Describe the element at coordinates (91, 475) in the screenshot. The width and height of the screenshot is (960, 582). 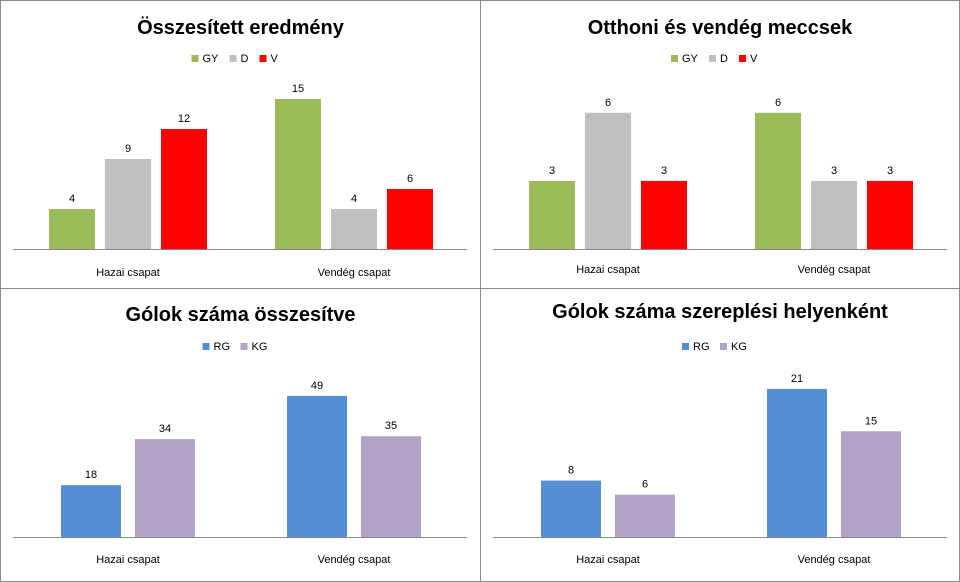
I see `data-label-rg-0: 18` at that location.